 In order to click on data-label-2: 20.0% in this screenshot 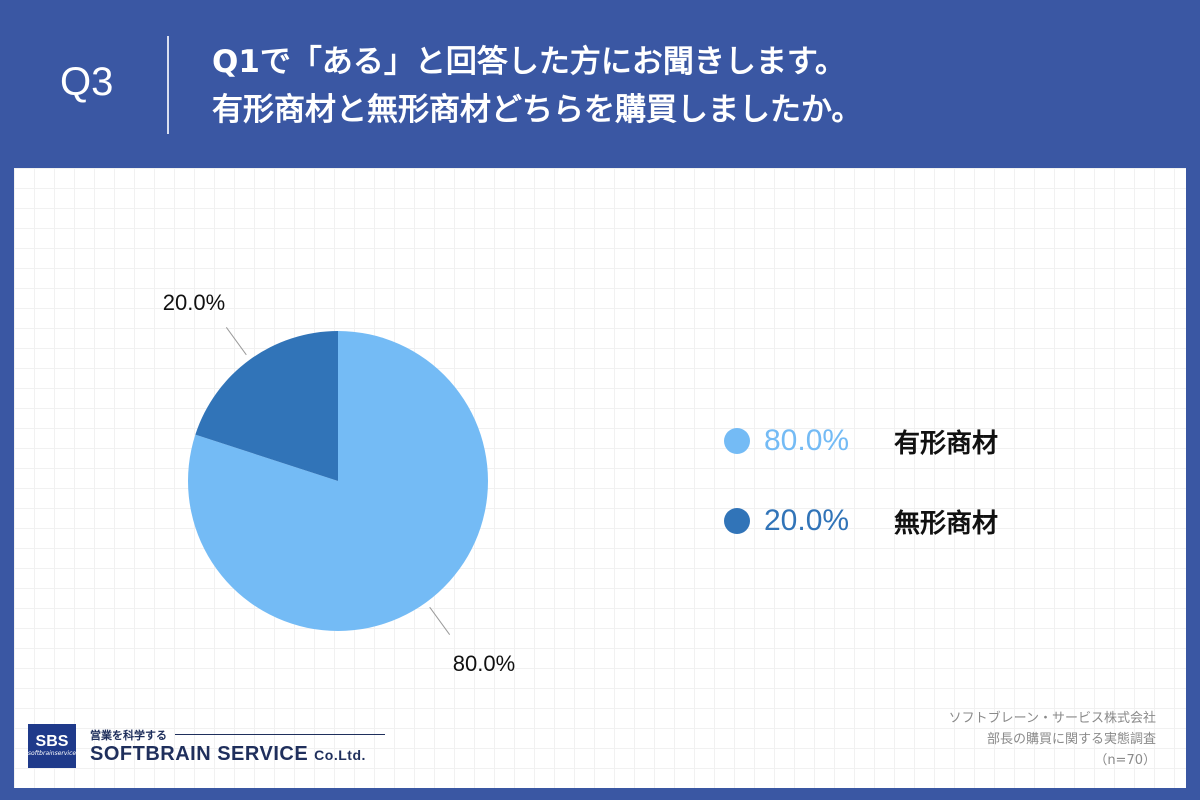, I will do `click(194, 302)`.